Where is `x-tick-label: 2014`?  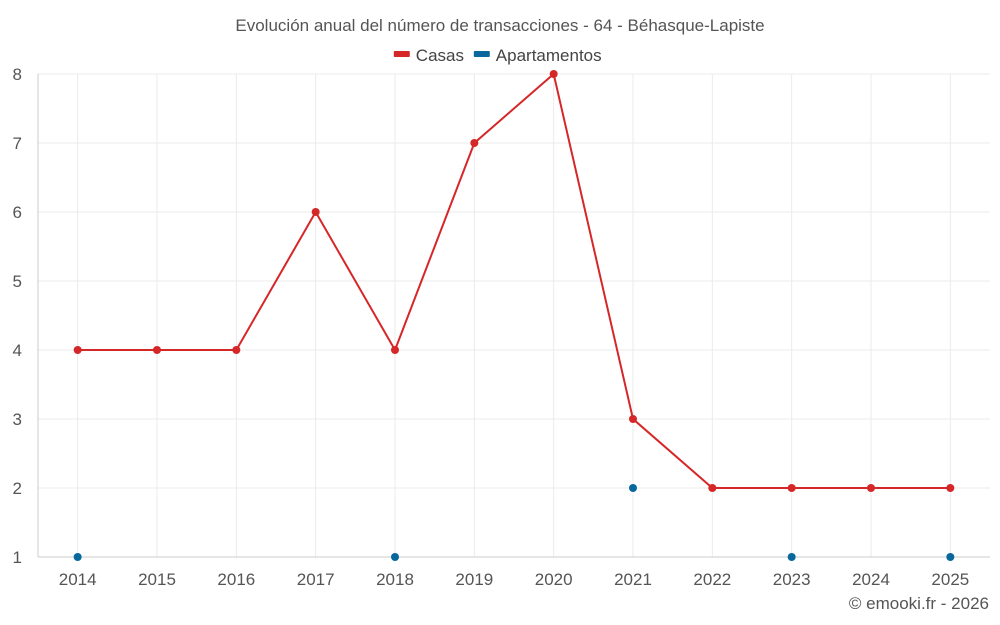
x-tick-label: 2014 is located at coordinates (78, 579).